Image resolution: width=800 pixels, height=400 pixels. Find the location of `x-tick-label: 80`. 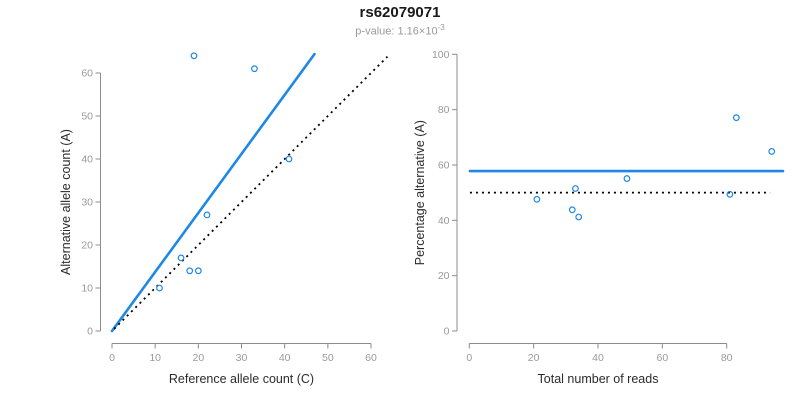

x-tick-label: 80 is located at coordinates (727, 358).